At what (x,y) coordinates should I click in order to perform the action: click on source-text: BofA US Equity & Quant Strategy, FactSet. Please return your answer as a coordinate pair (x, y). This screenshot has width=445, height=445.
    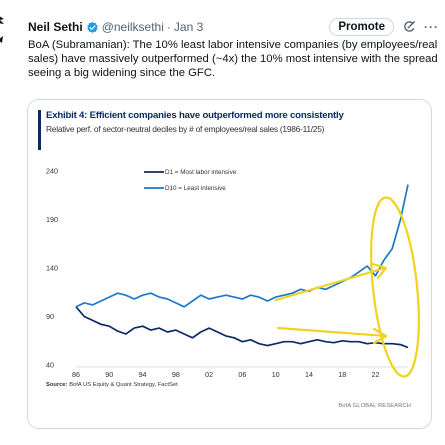
    Looking at the image, I should click on (122, 385).